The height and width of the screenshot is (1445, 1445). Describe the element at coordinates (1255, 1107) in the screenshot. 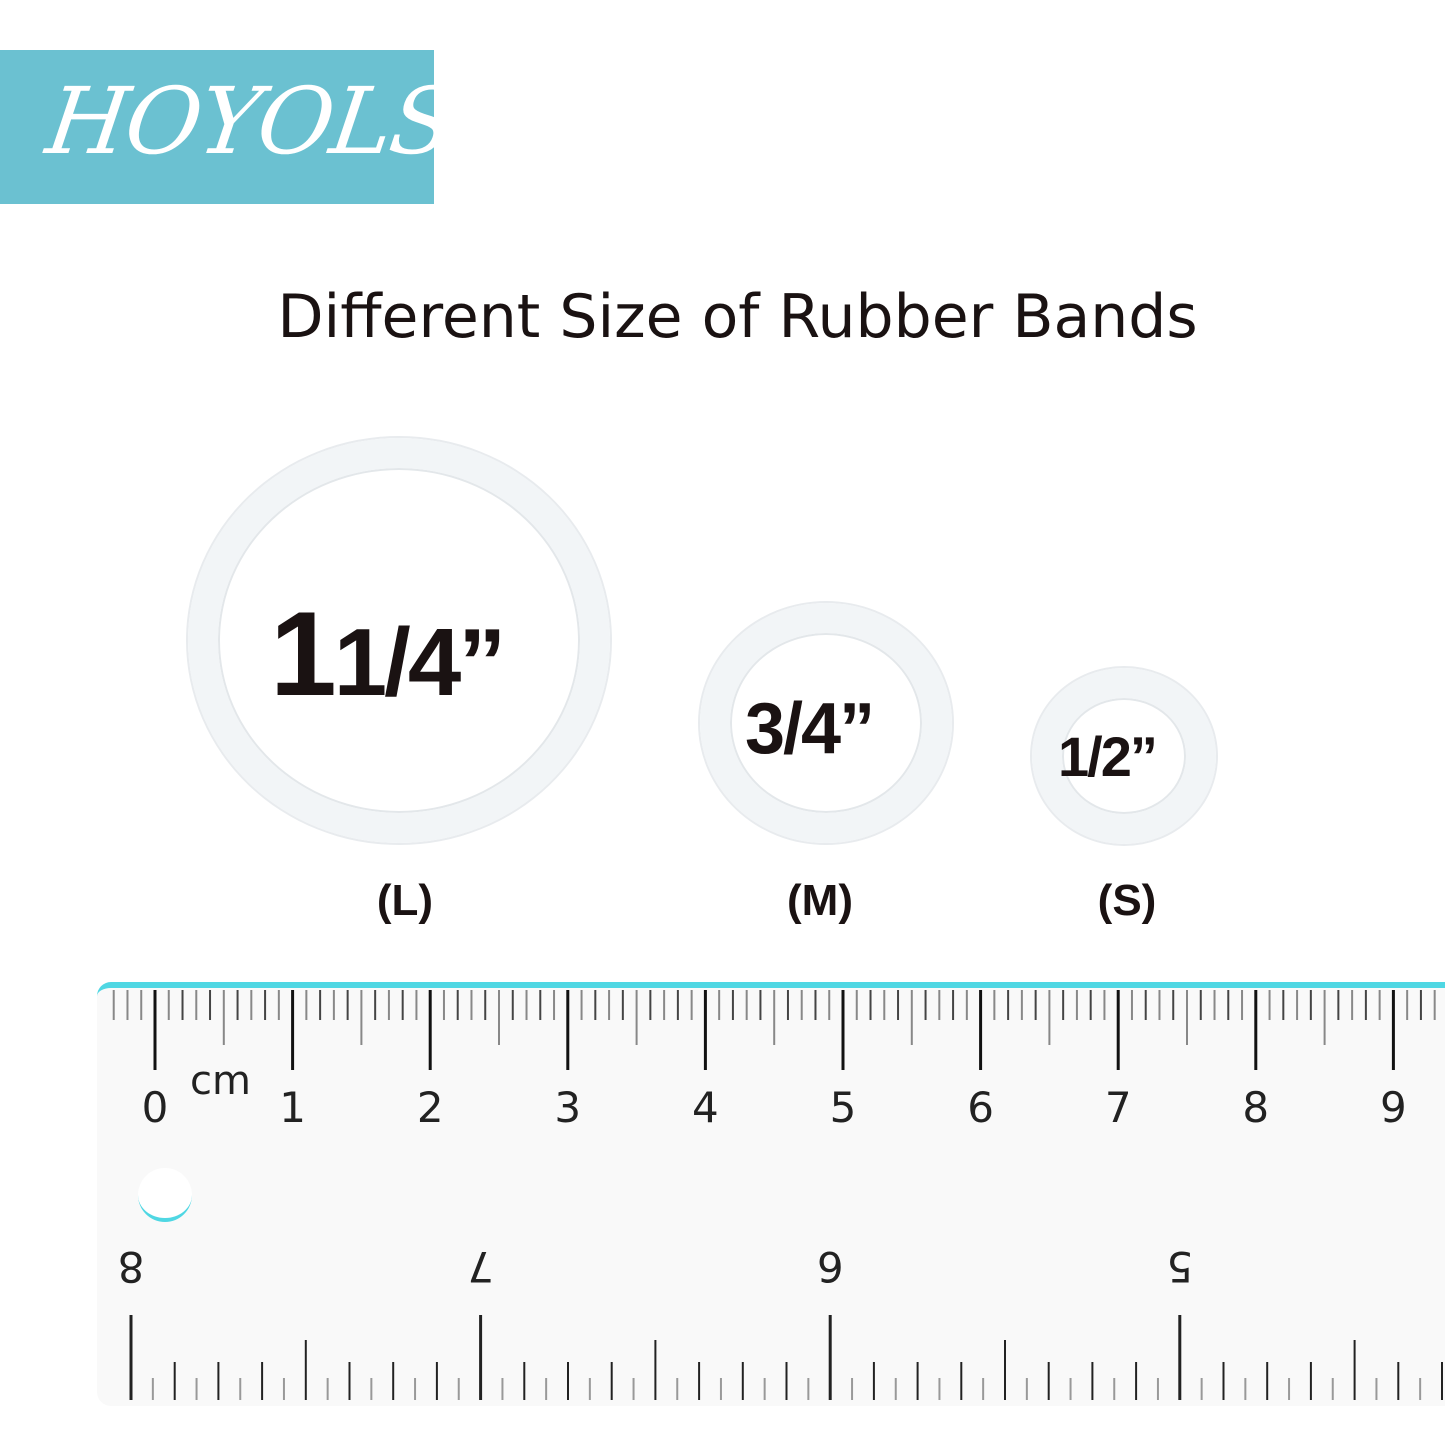

I see `cm-label: 8` at that location.